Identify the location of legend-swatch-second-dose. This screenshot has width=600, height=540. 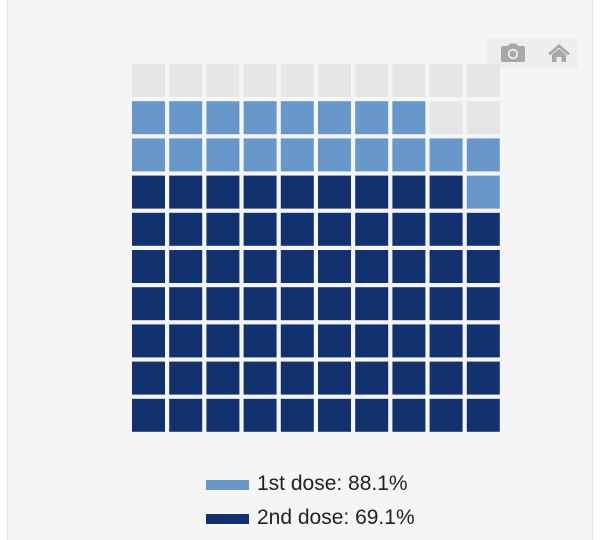
(227, 519).